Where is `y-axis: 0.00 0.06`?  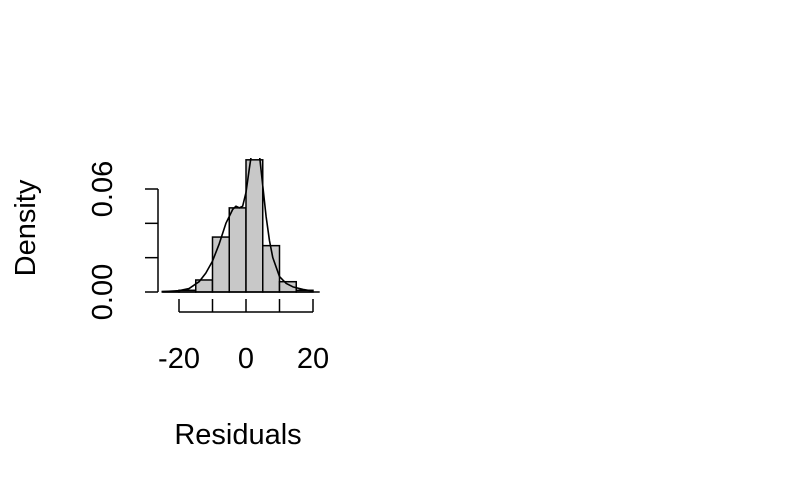
y-axis: 0.00 0.06 is located at coordinates (123, 240).